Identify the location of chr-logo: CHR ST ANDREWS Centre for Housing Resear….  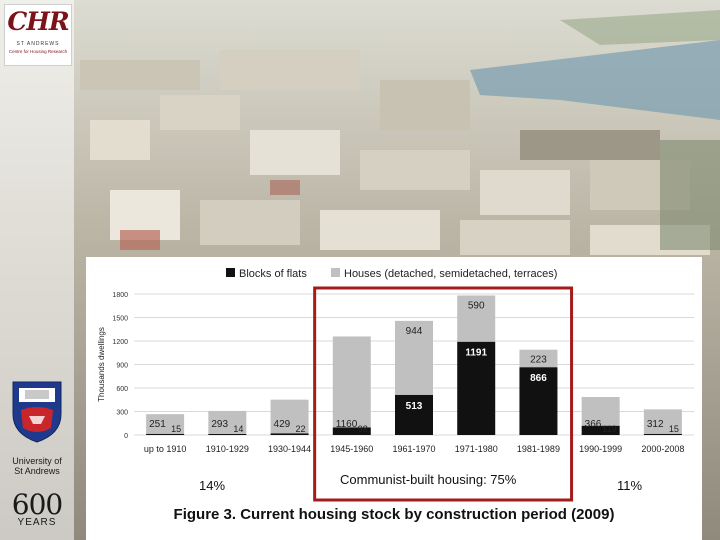
(38, 35).